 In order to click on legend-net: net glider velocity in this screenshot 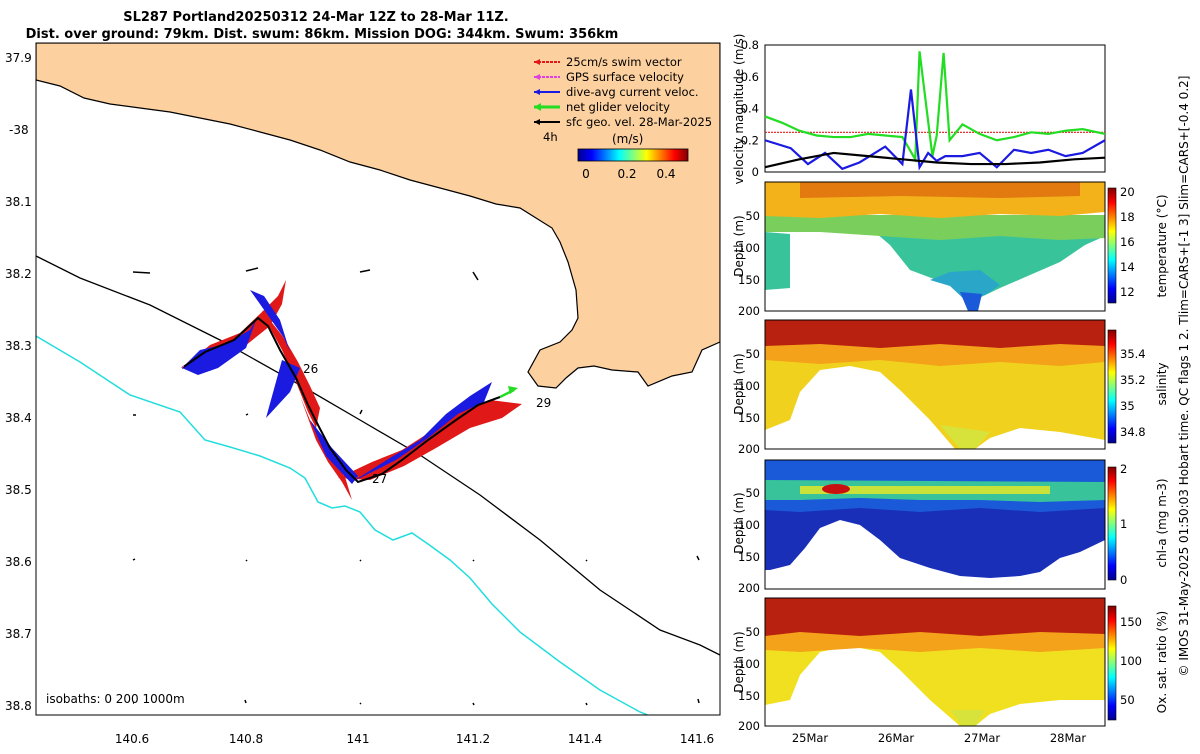, I will do `click(618, 107)`.